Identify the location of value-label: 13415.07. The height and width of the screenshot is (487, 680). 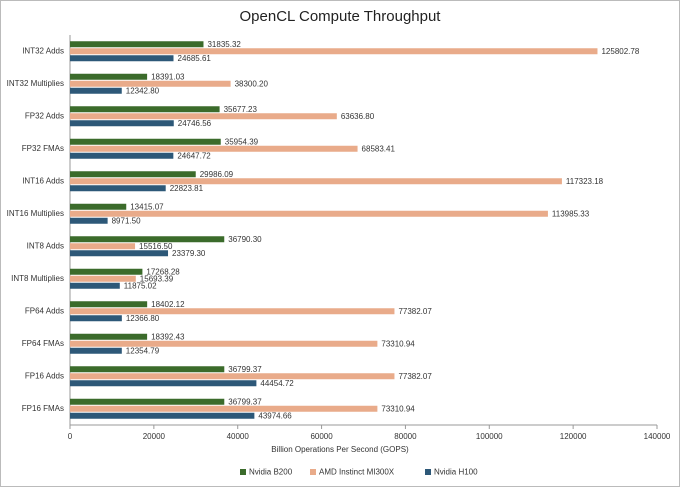
(147, 206).